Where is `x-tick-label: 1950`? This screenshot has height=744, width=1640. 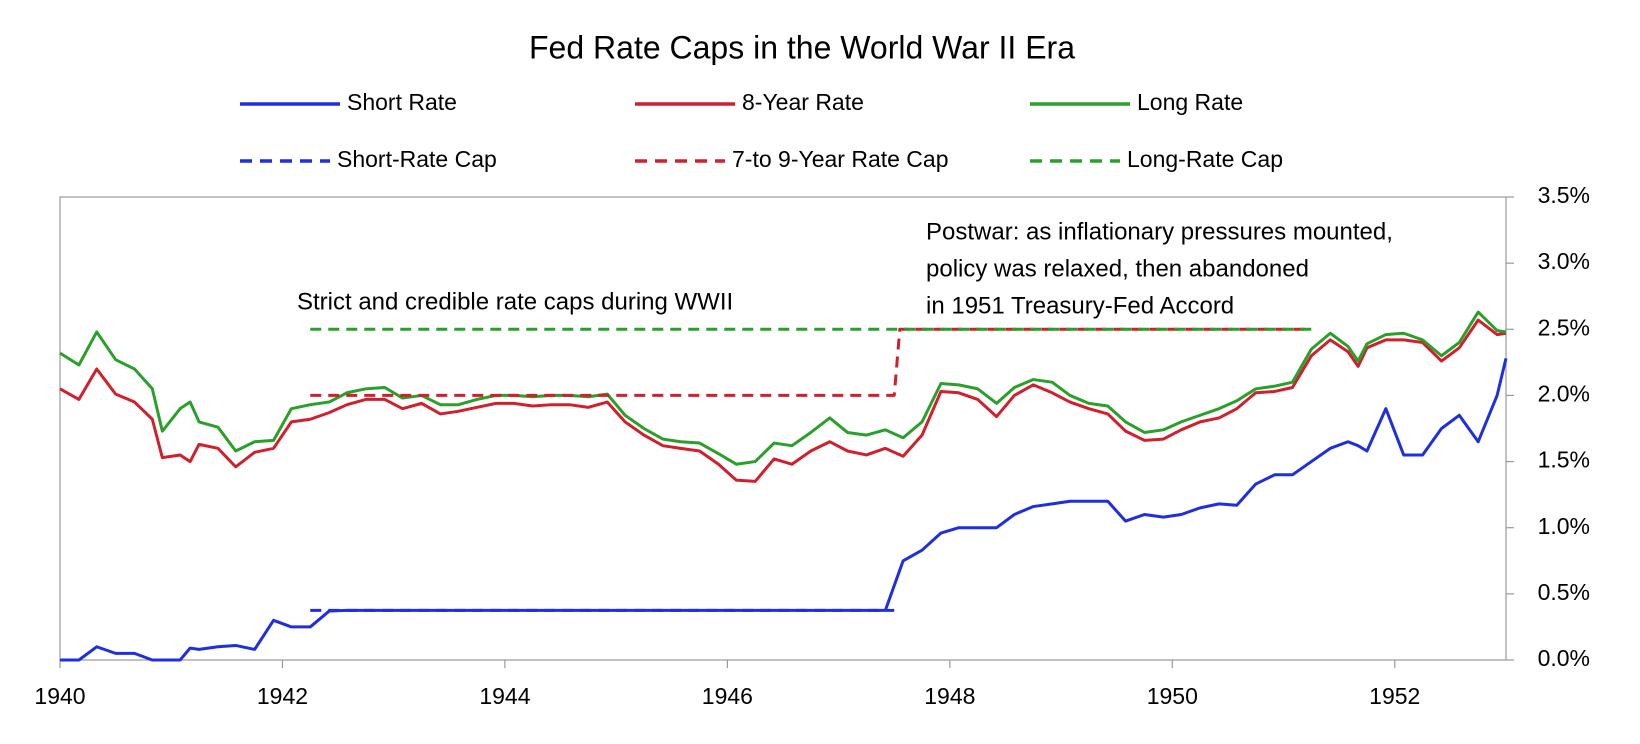
x-tick-label: 1950 is located at coordinates (1172, 696).